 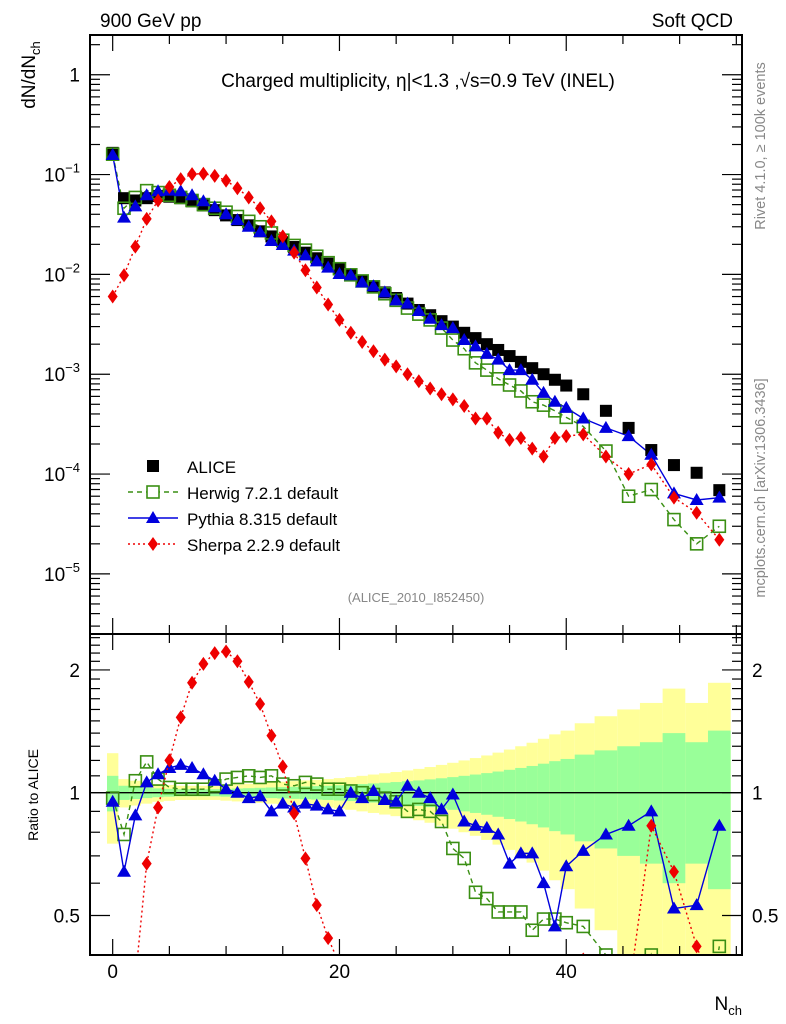 I want to click on x-axis-label: Nch, so click(x=728, y=1006).